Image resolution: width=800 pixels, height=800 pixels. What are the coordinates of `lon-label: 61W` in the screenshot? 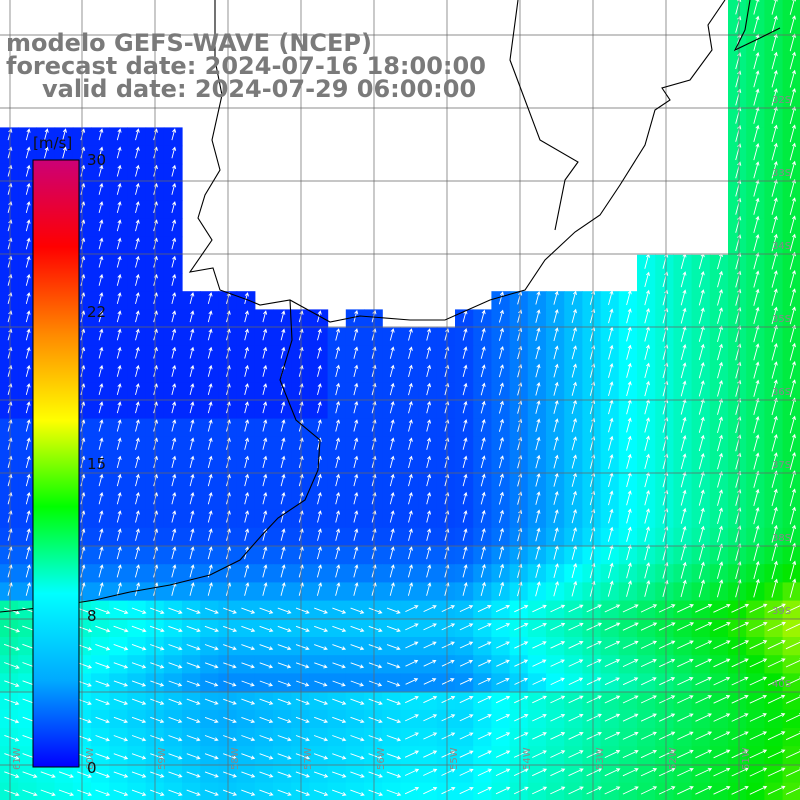 It's located at (17, 758).